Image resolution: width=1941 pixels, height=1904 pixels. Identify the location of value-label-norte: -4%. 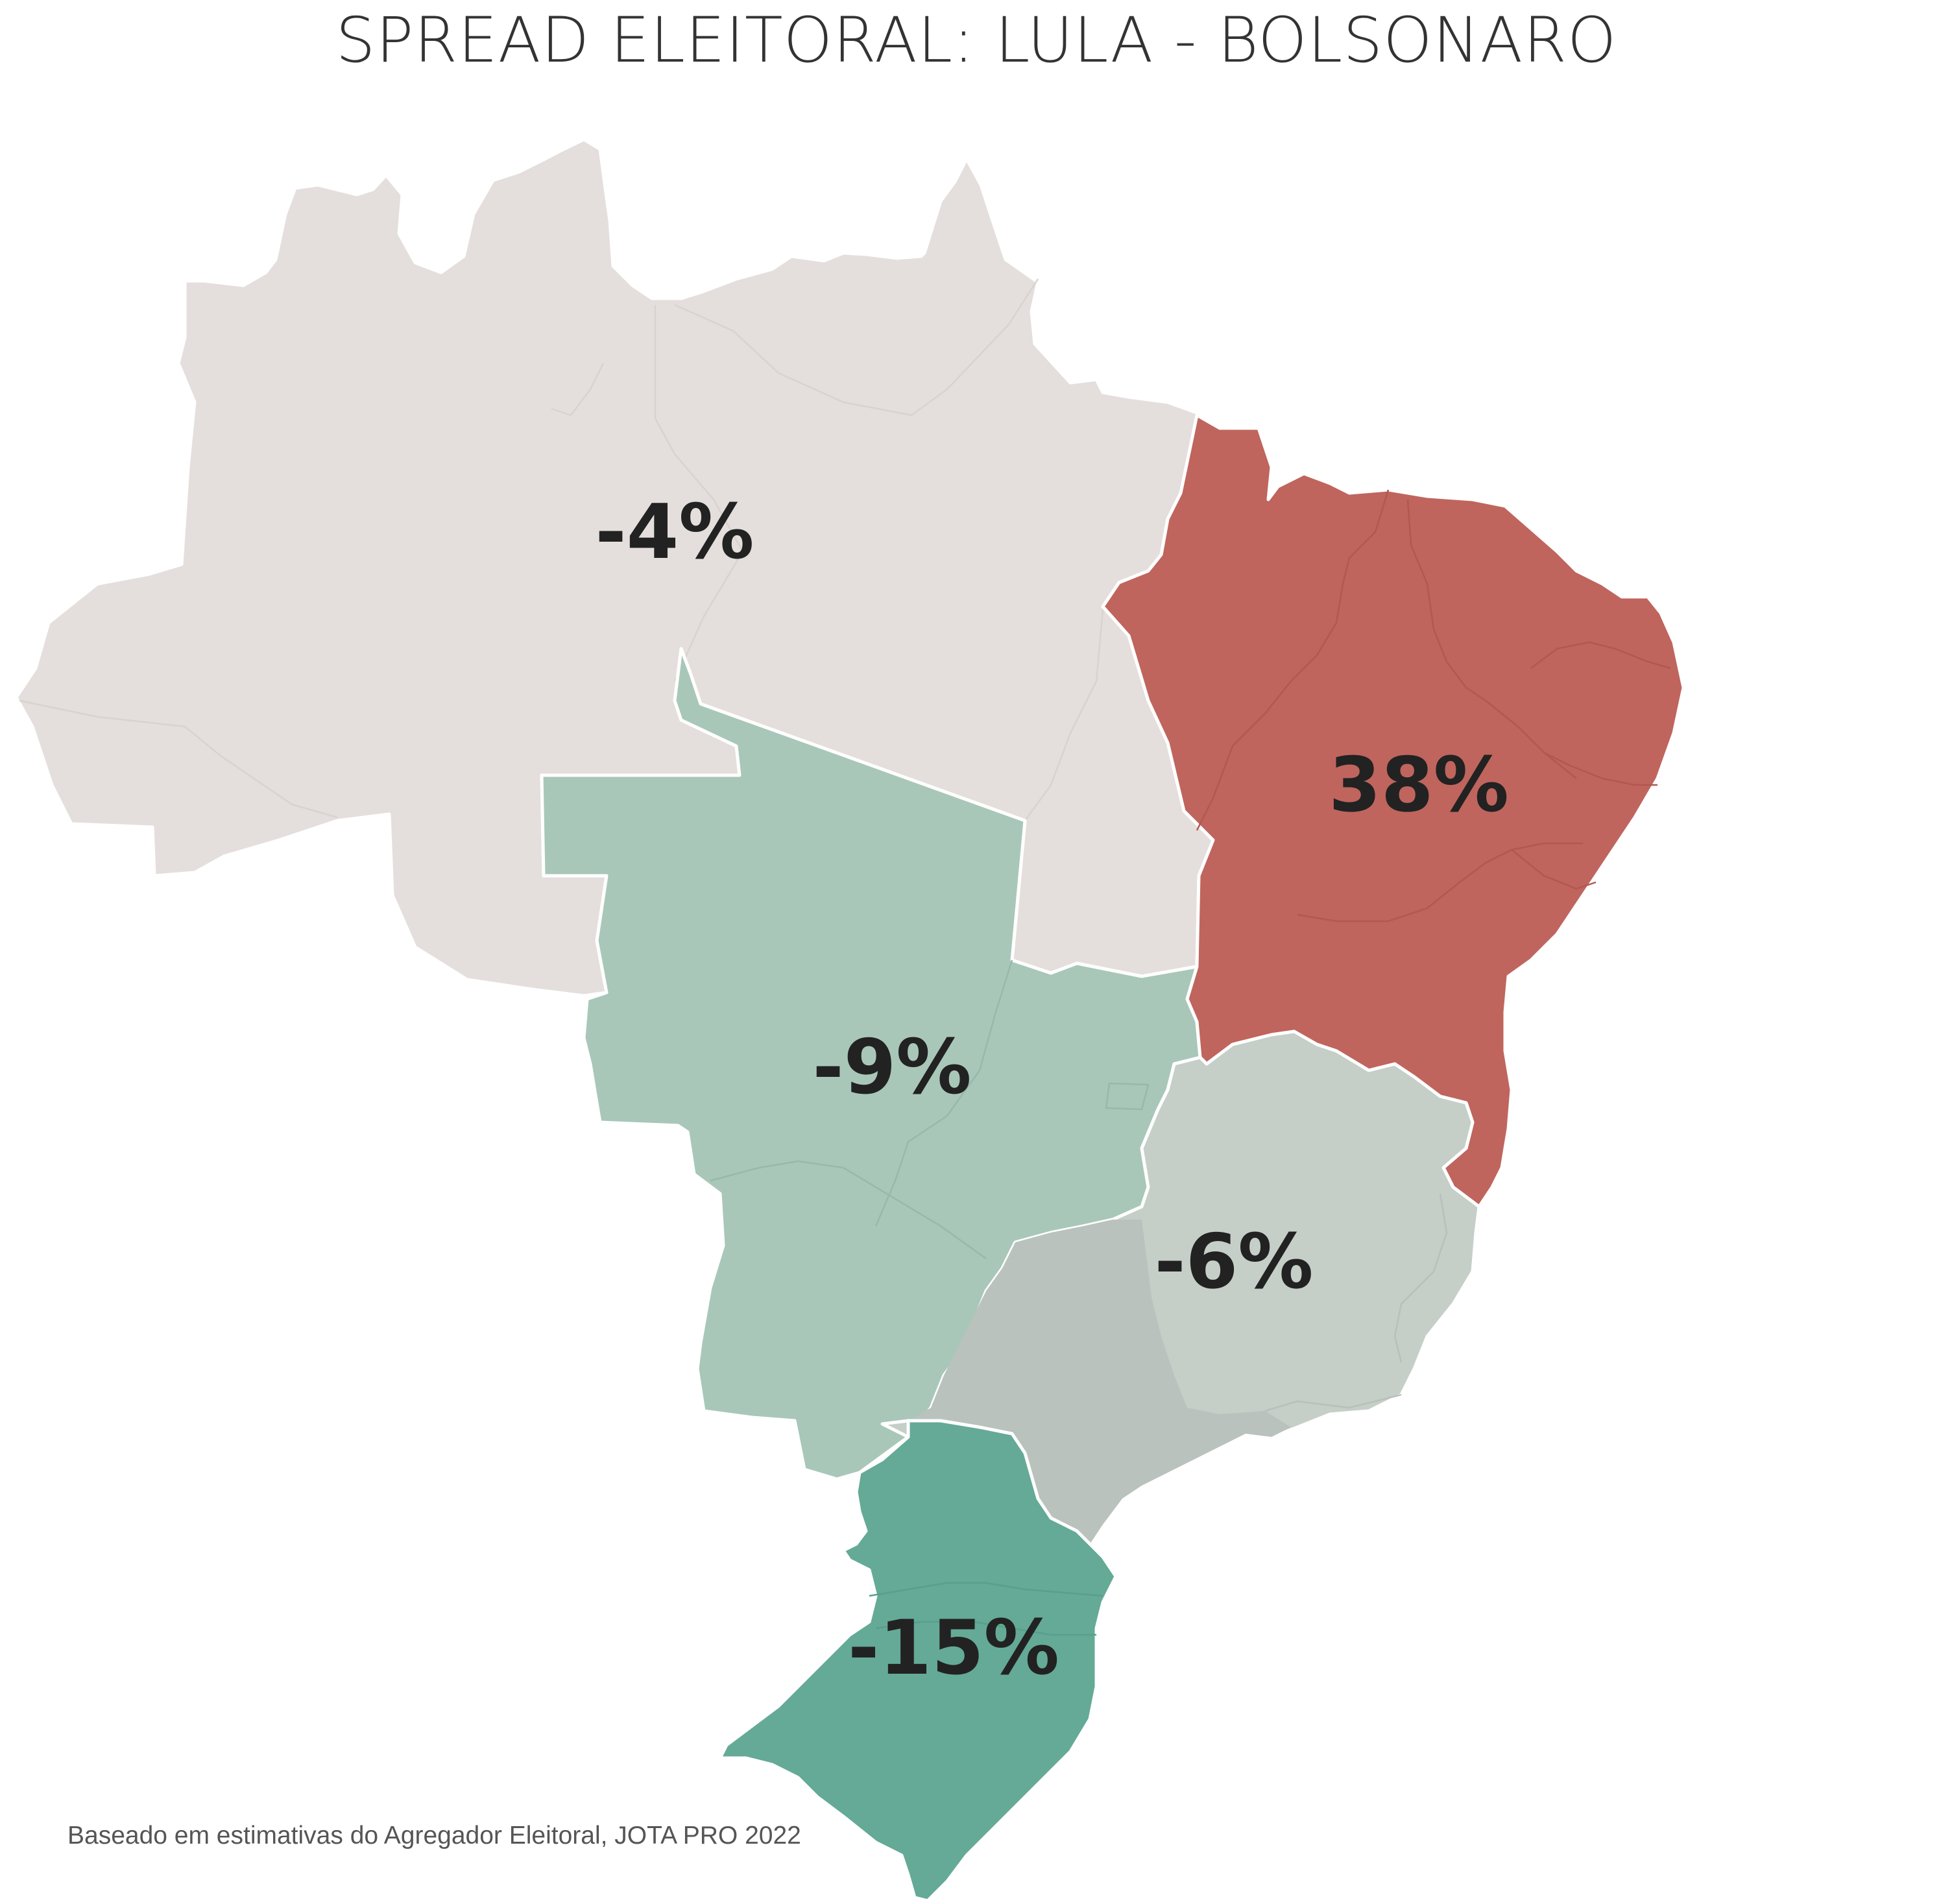
(674, 532).